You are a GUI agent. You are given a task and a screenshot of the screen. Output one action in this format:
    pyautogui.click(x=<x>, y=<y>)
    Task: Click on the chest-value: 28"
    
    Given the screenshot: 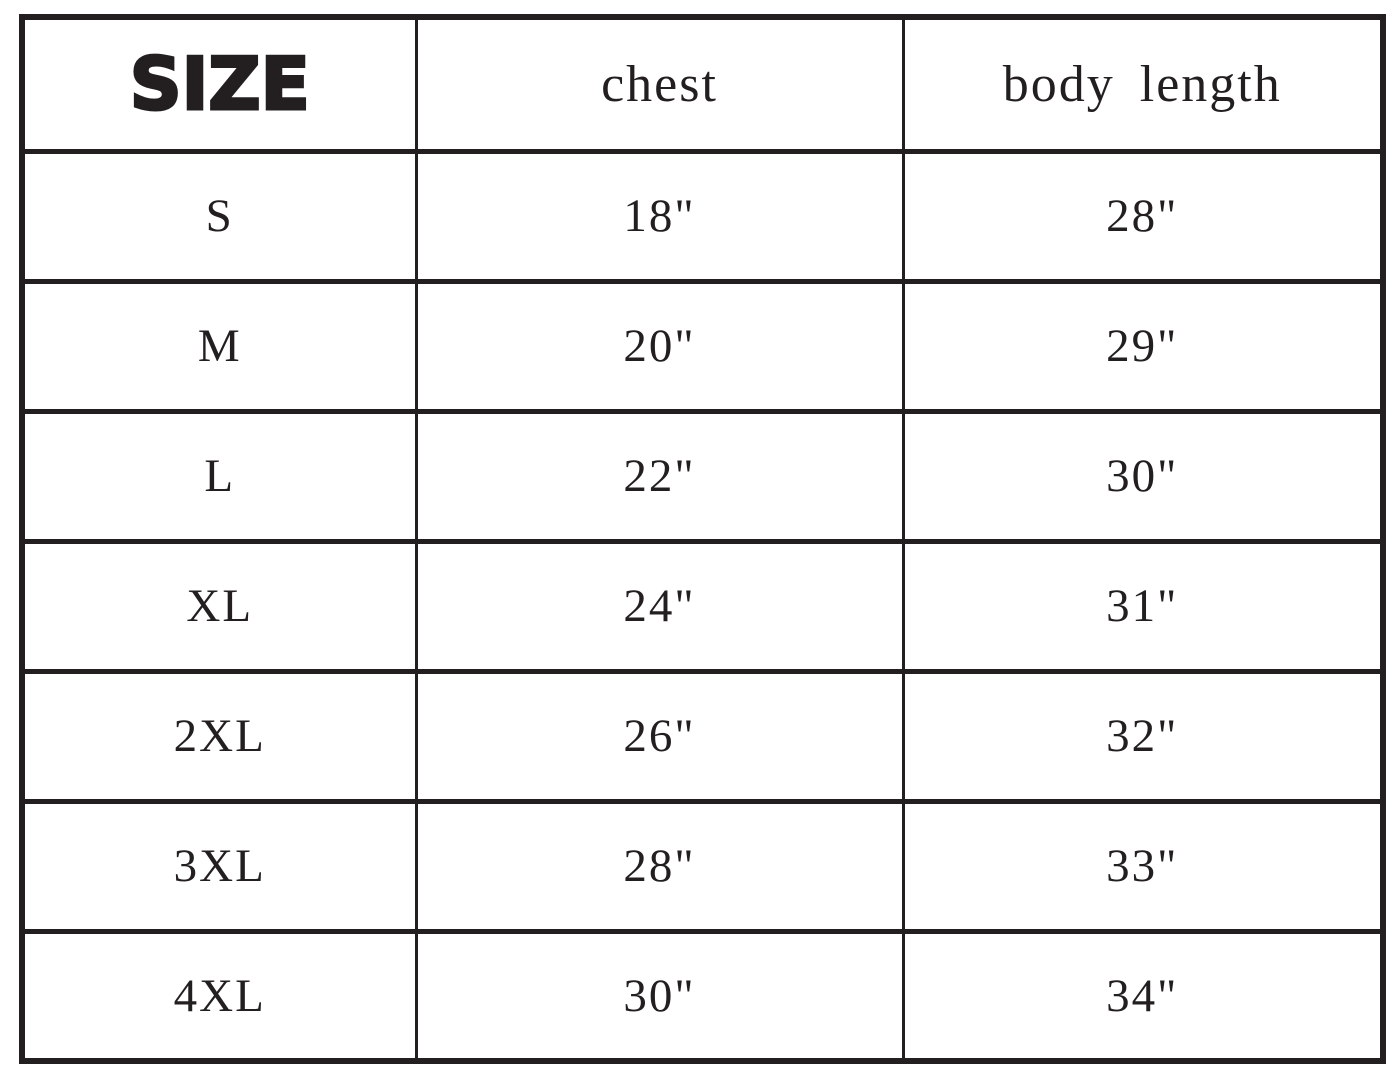 What is the action you would take?
    pyautogui.click(x=659, y=866)
    